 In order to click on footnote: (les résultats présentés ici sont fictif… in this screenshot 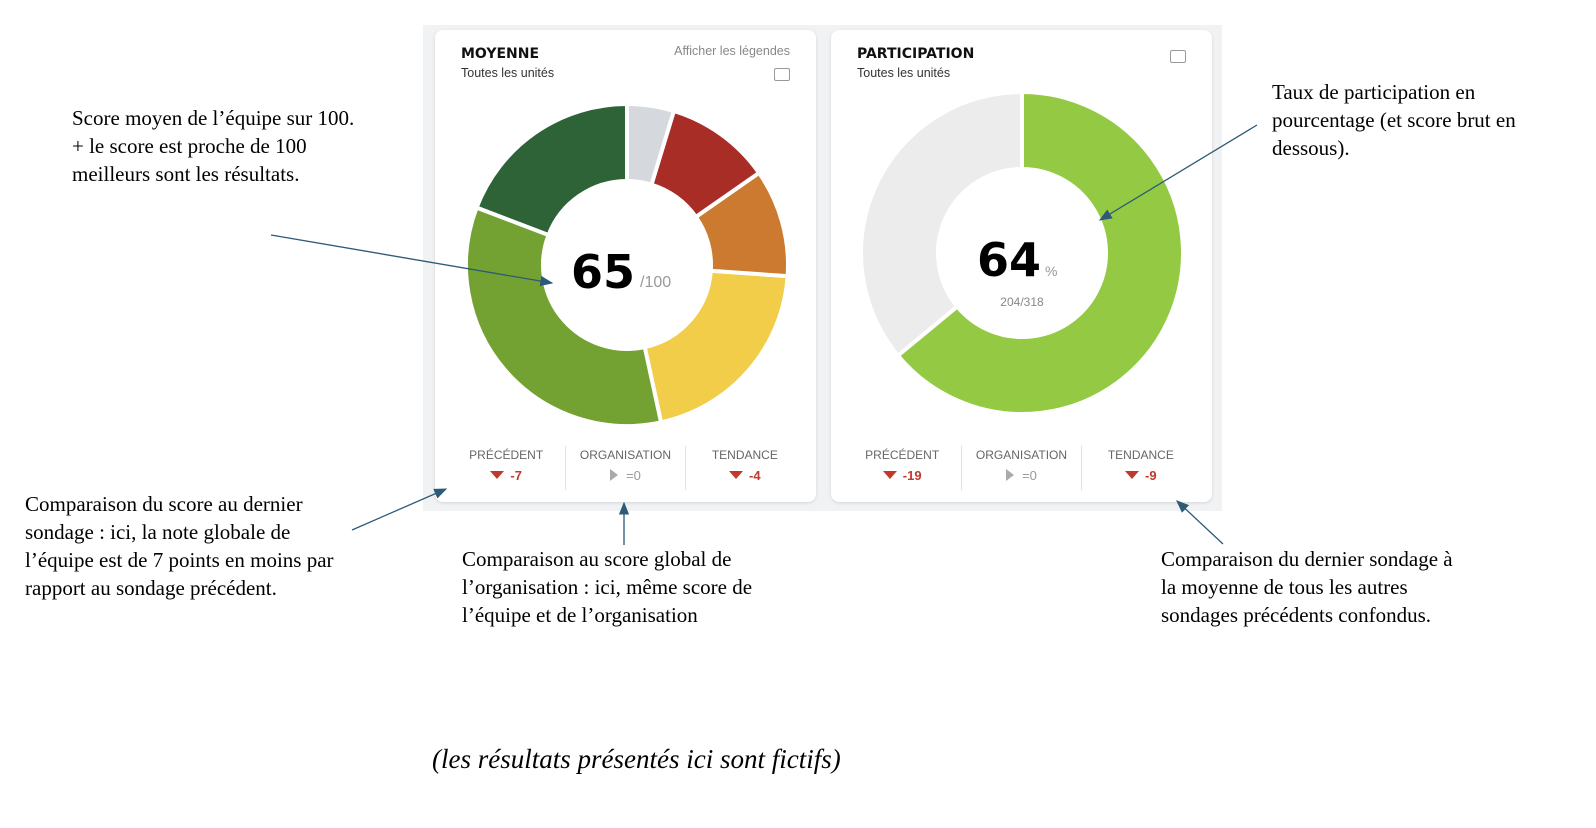, I will do `click(636, 759)`.